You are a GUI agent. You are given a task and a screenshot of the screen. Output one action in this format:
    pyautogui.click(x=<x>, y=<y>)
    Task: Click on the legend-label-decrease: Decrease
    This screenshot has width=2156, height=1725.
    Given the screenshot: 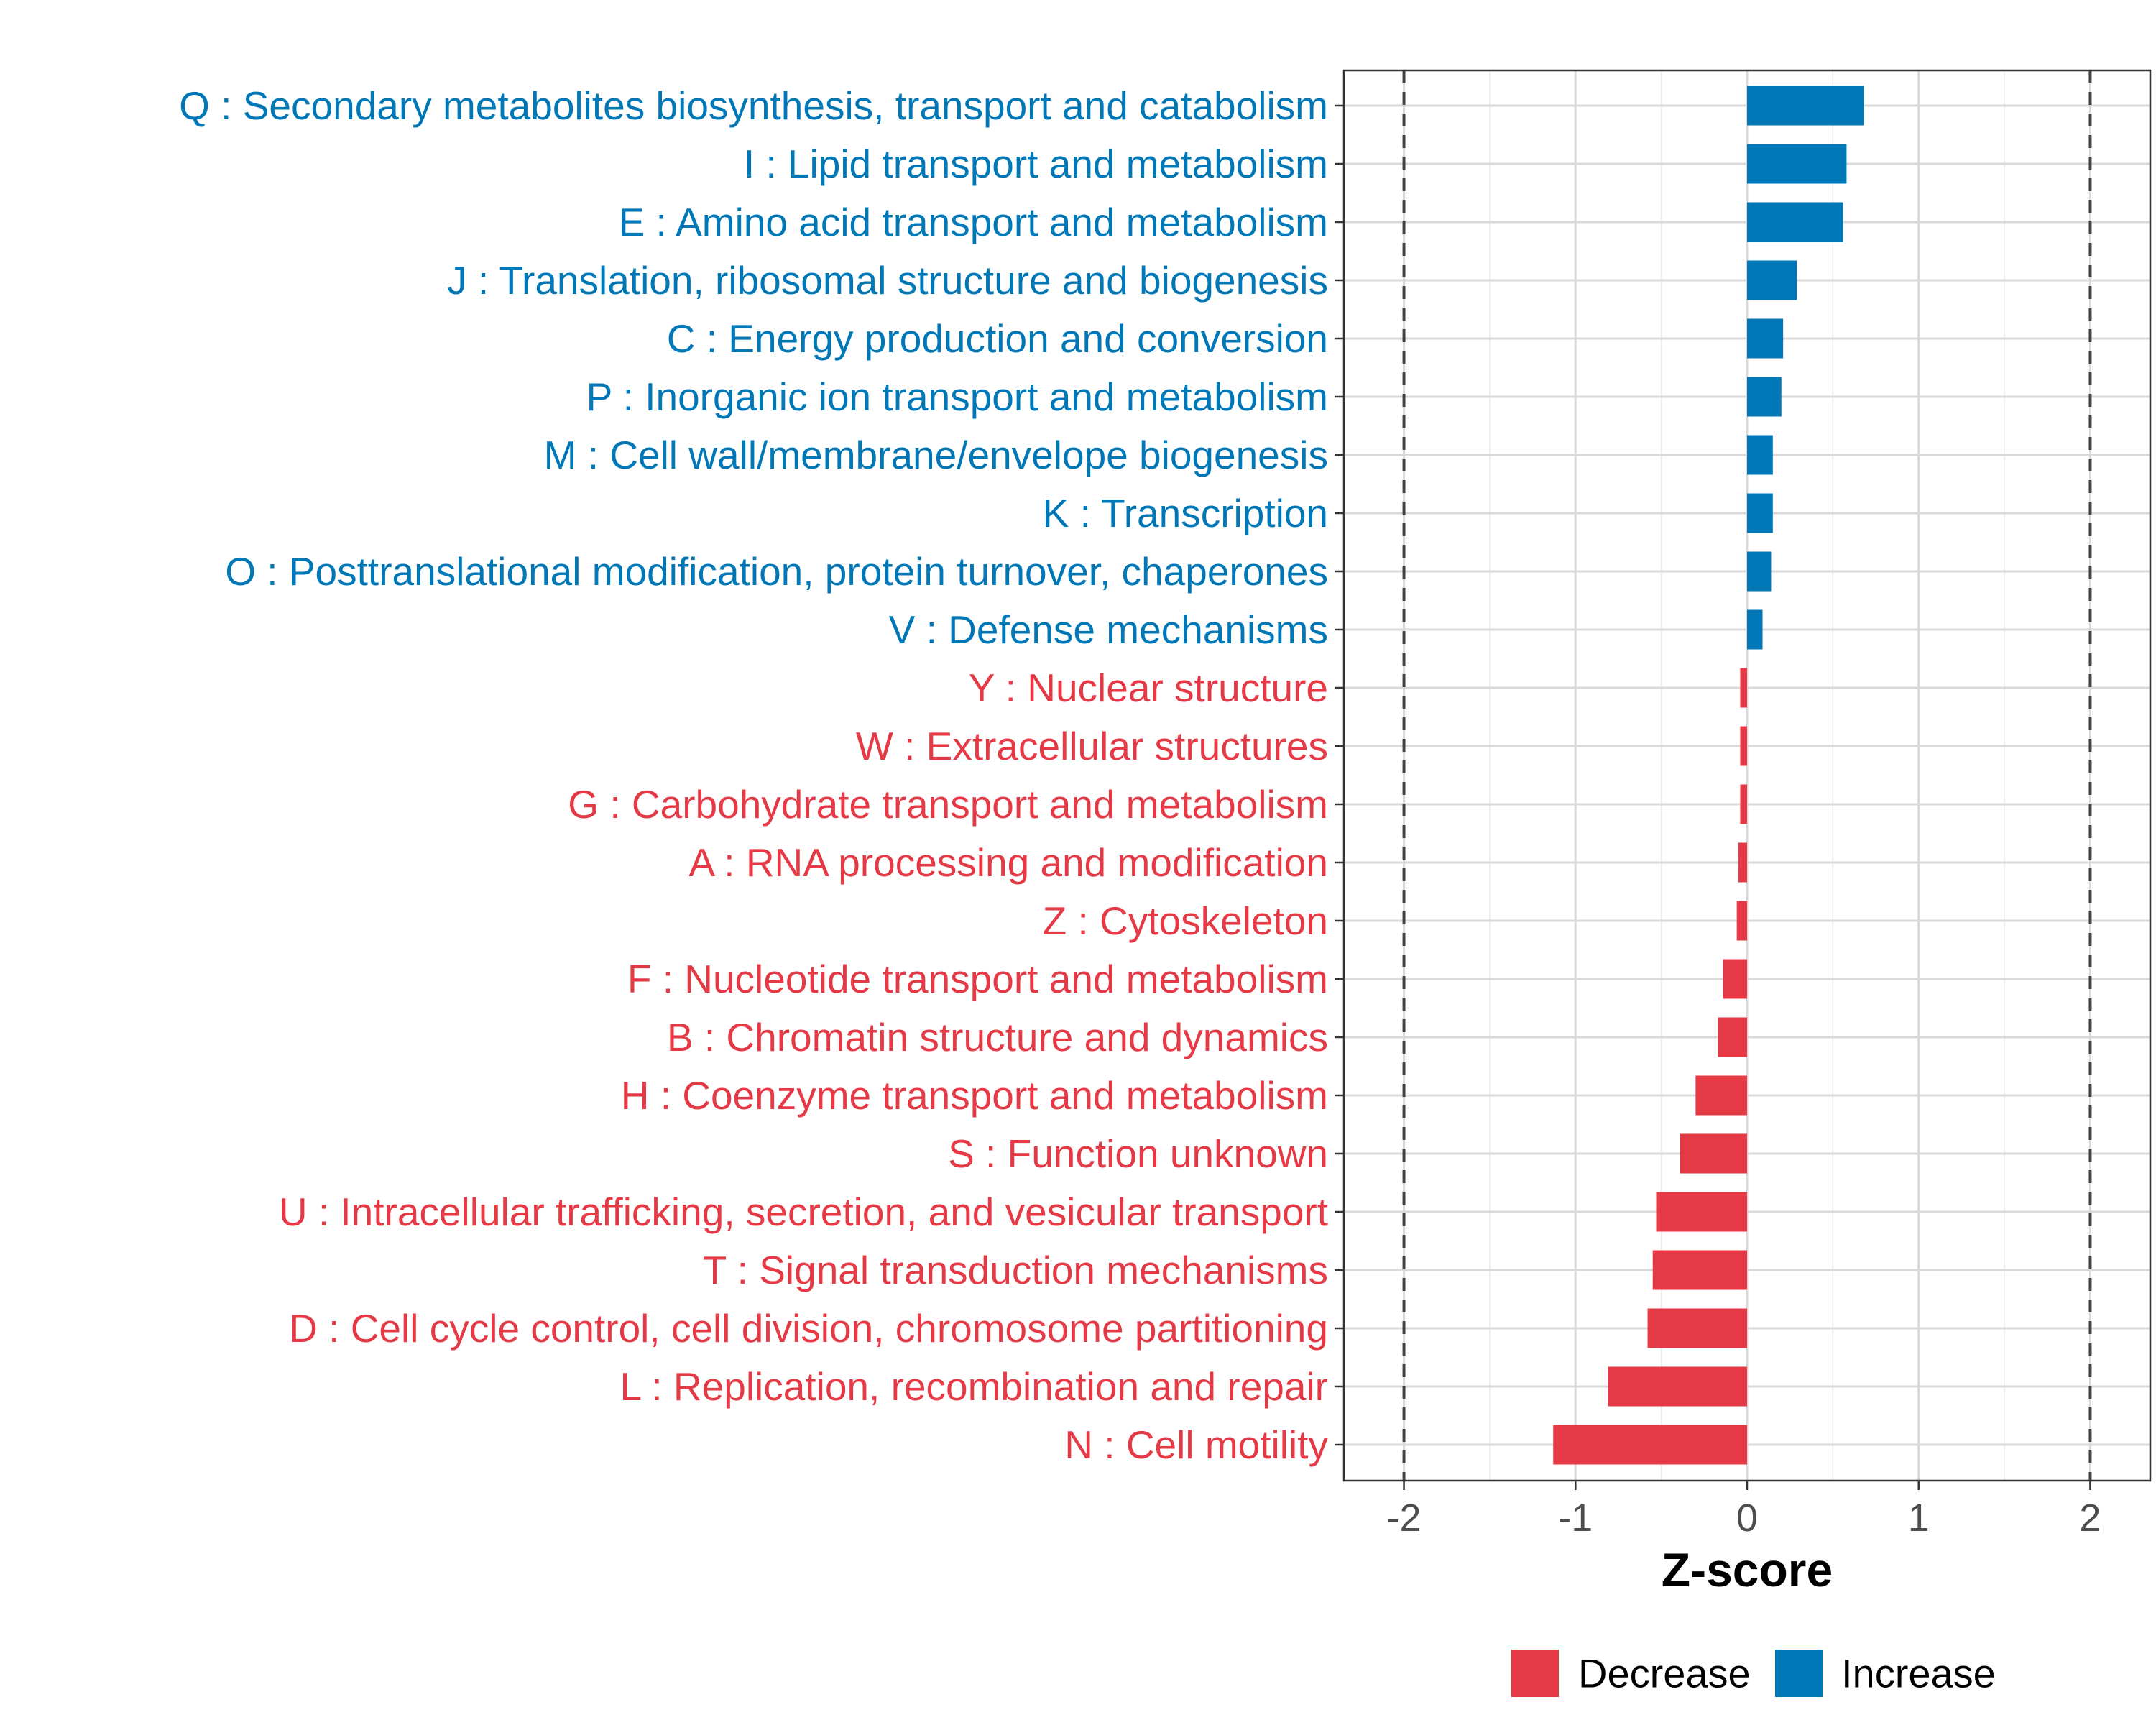 What is the action you would take?
    pyautogui.click(x=1665, y=1673)
    